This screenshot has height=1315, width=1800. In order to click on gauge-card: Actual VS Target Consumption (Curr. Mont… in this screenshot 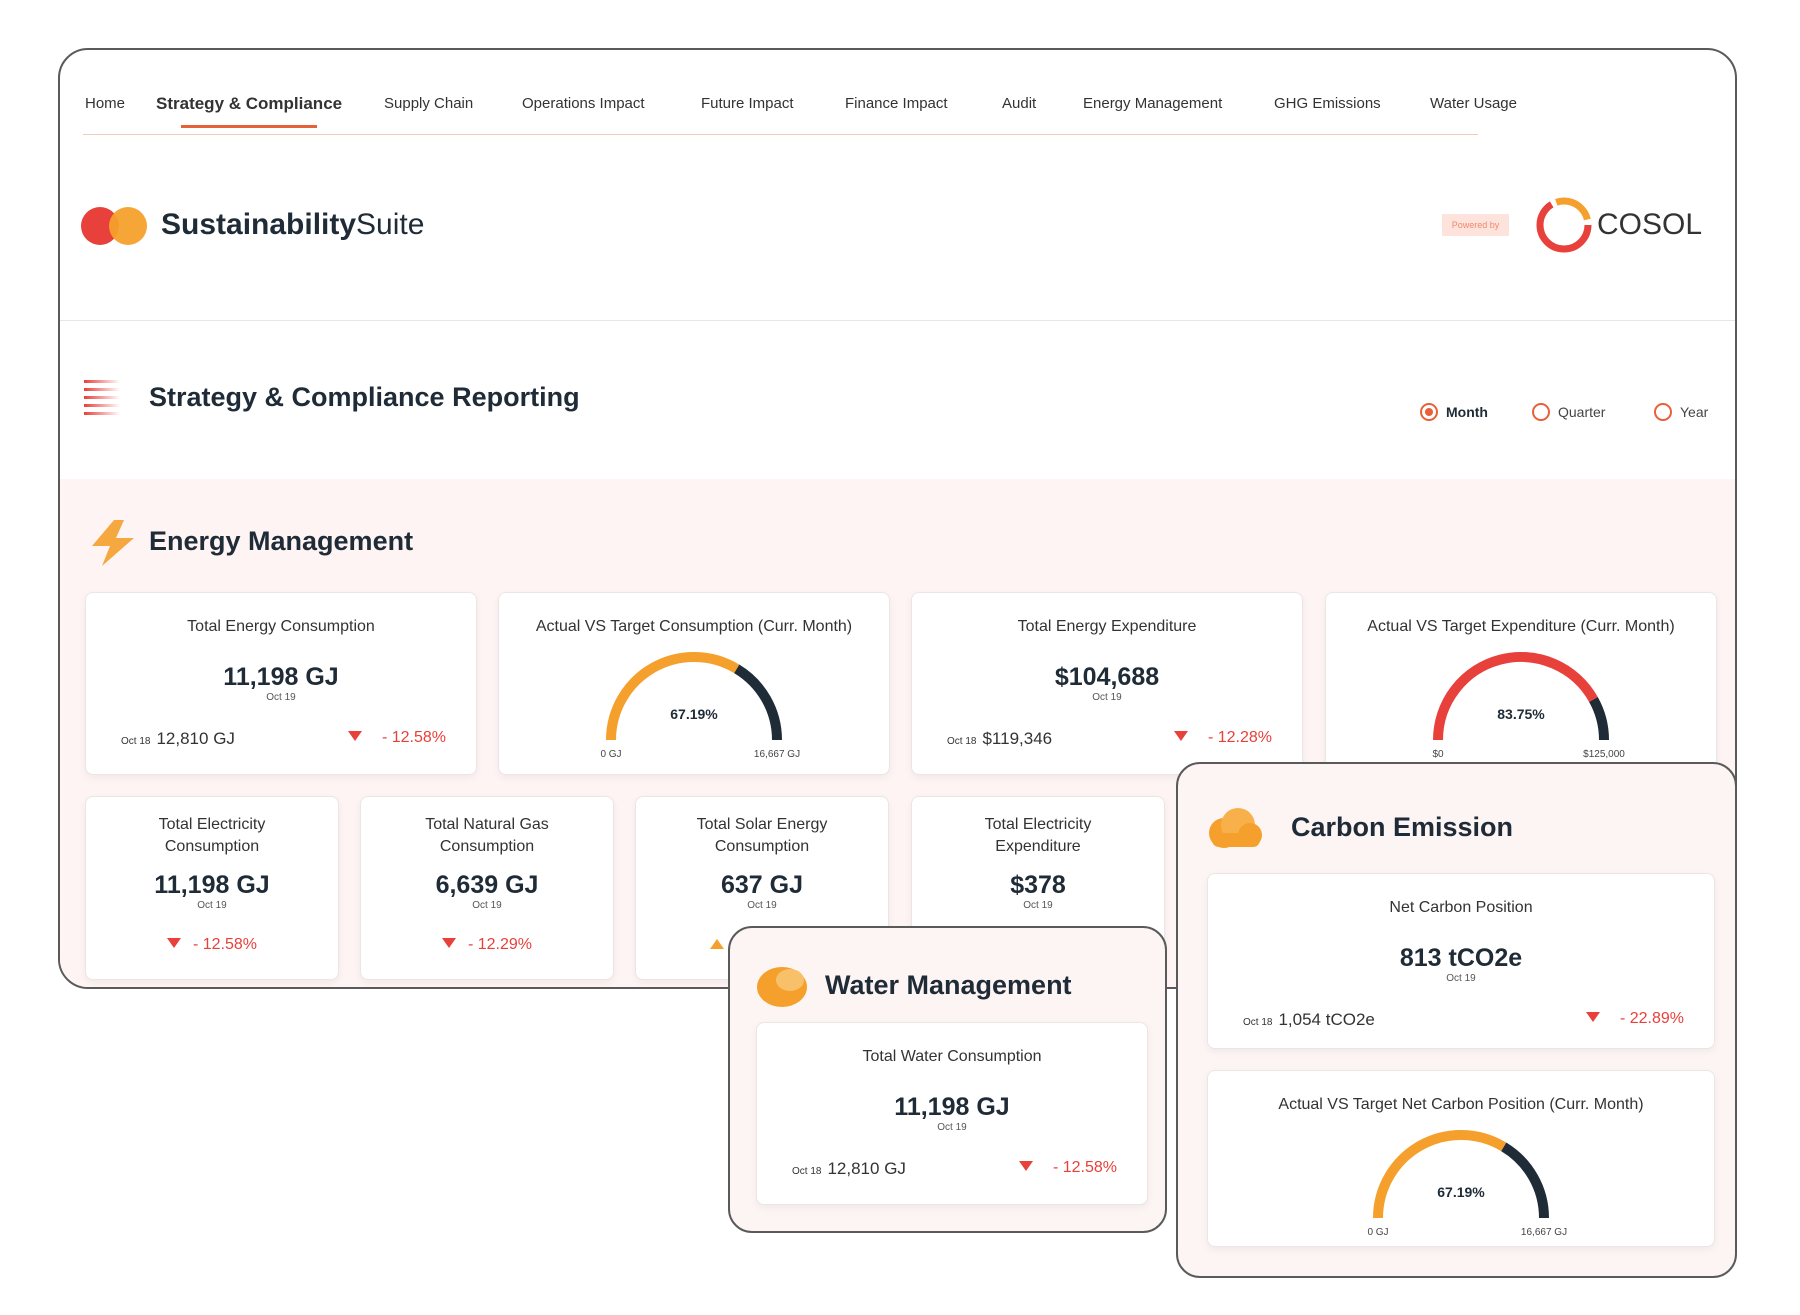, I will do `click(694, 683)`.